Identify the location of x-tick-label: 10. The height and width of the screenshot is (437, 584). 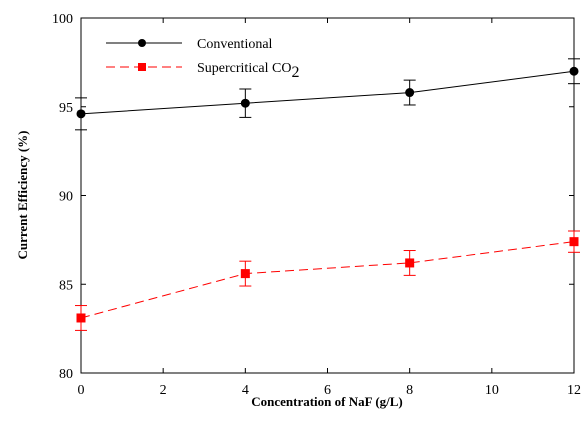
(492, 390).